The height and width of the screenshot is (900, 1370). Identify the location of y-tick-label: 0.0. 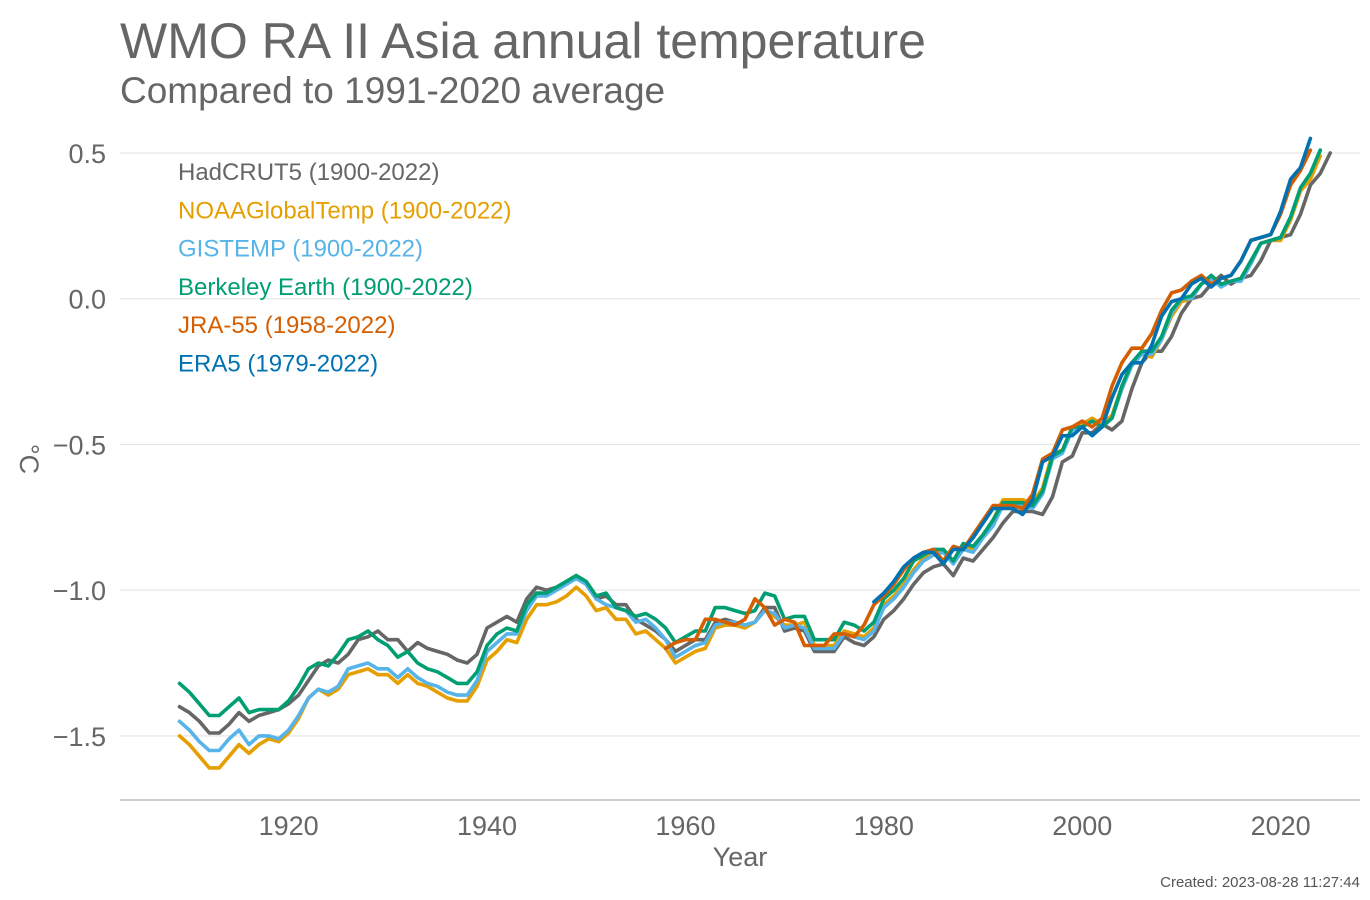
(87, 300).